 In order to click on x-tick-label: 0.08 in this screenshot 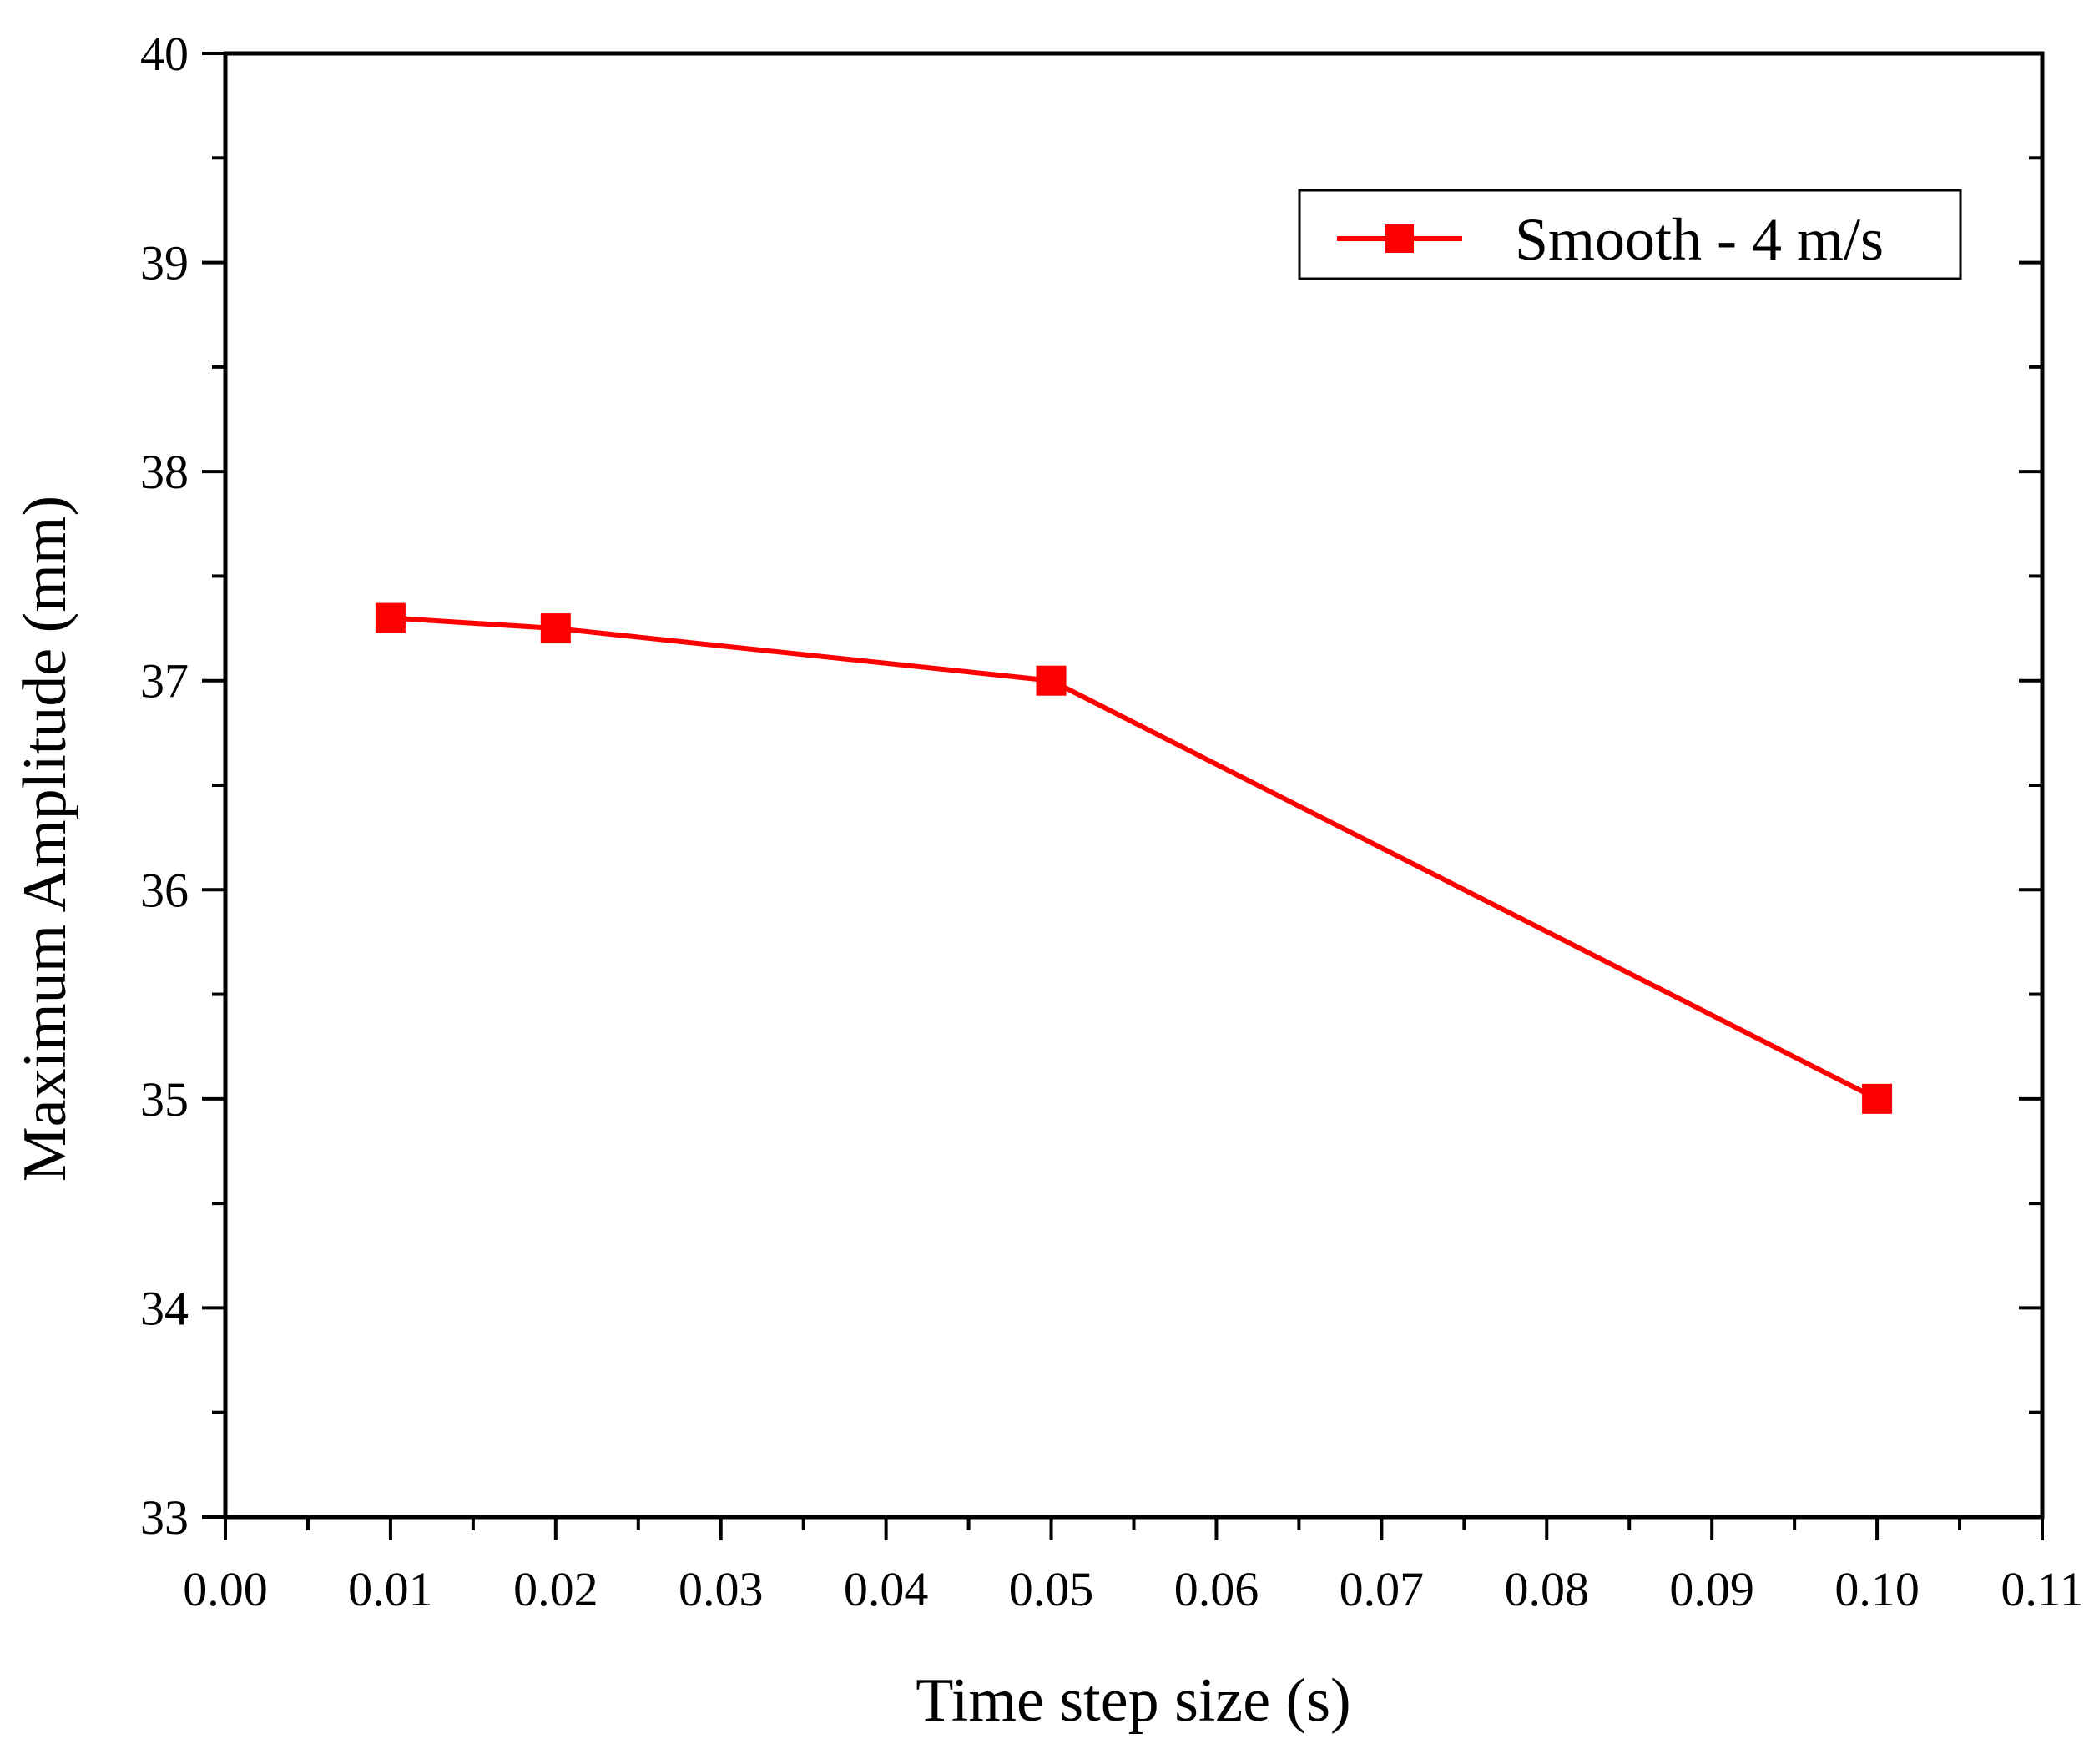, I will do `click(1547, 1589)`.